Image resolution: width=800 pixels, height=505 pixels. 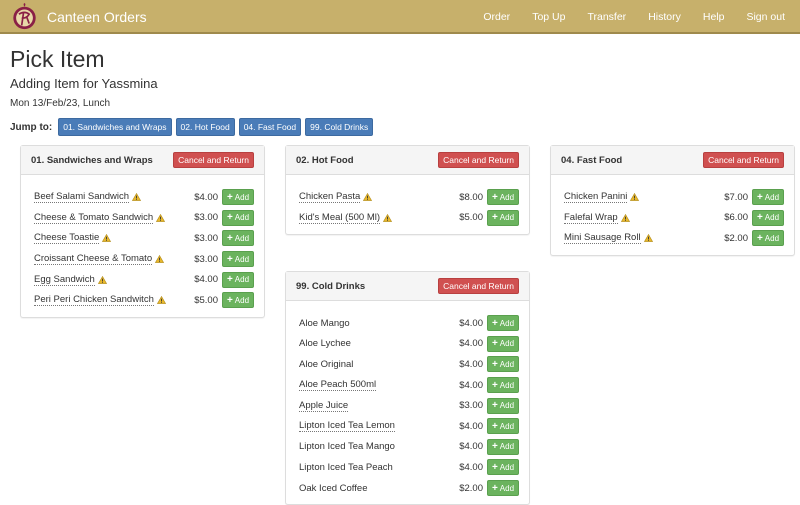 I want to click on item-name-text: Beef Salami Sandwich, so click(x=82, y=197).